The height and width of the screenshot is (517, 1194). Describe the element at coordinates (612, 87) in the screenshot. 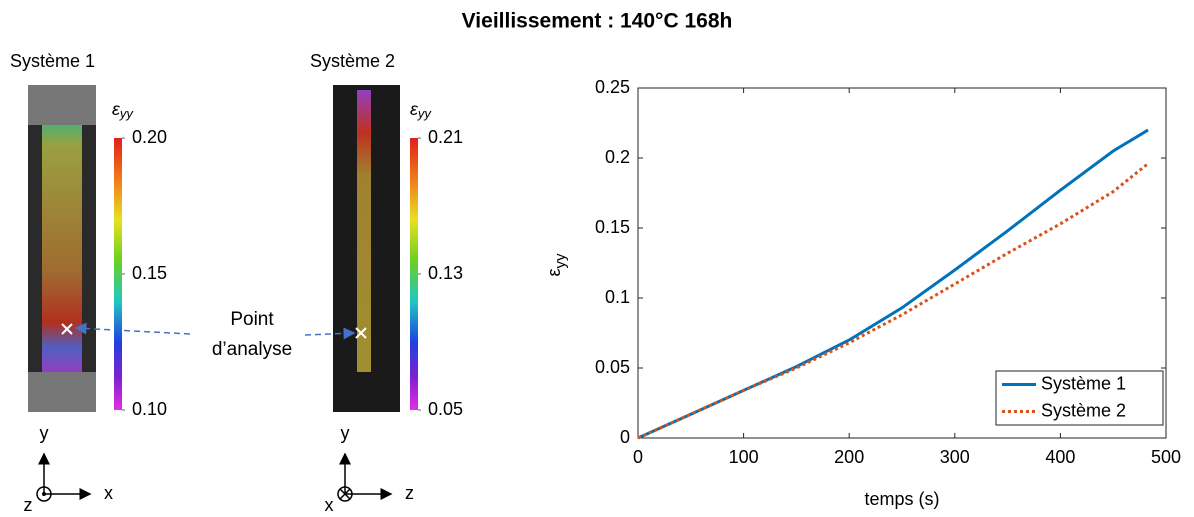

I see `y-tick-label: 0.25` at that location.